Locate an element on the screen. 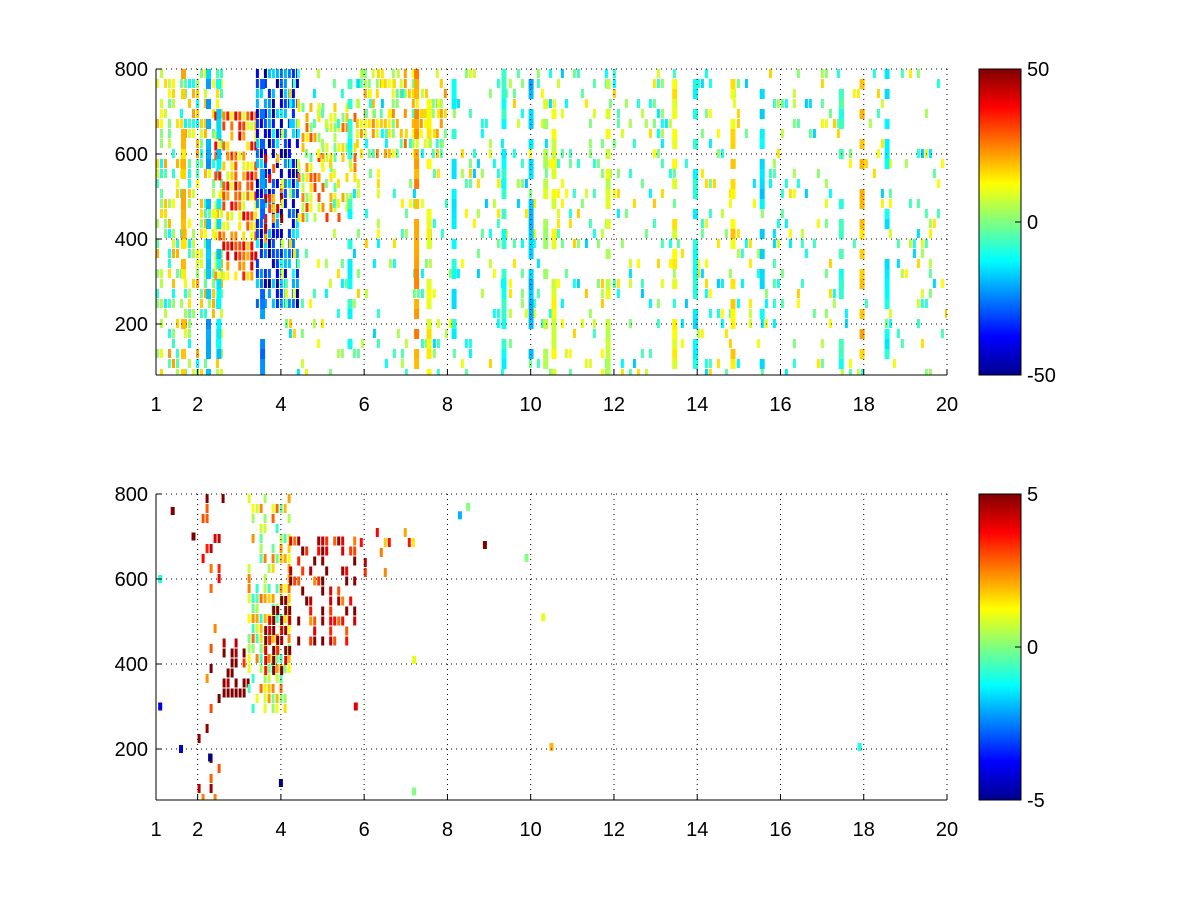  x-tick-label: 20 is located at coordinates (947, 830).